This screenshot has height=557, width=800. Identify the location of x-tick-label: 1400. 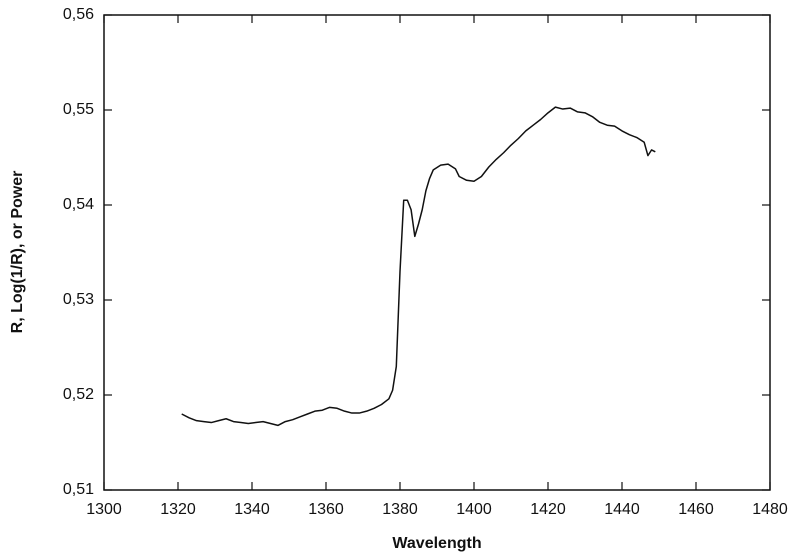
(474, 509).